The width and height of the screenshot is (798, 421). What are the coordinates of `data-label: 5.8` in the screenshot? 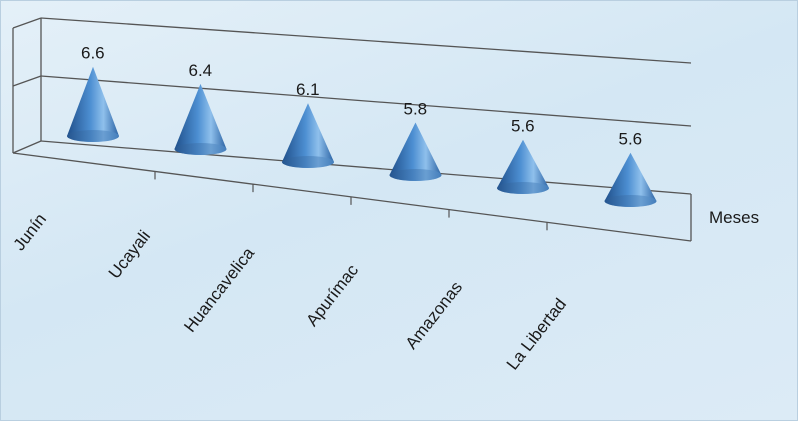 It's located at (416, 109).